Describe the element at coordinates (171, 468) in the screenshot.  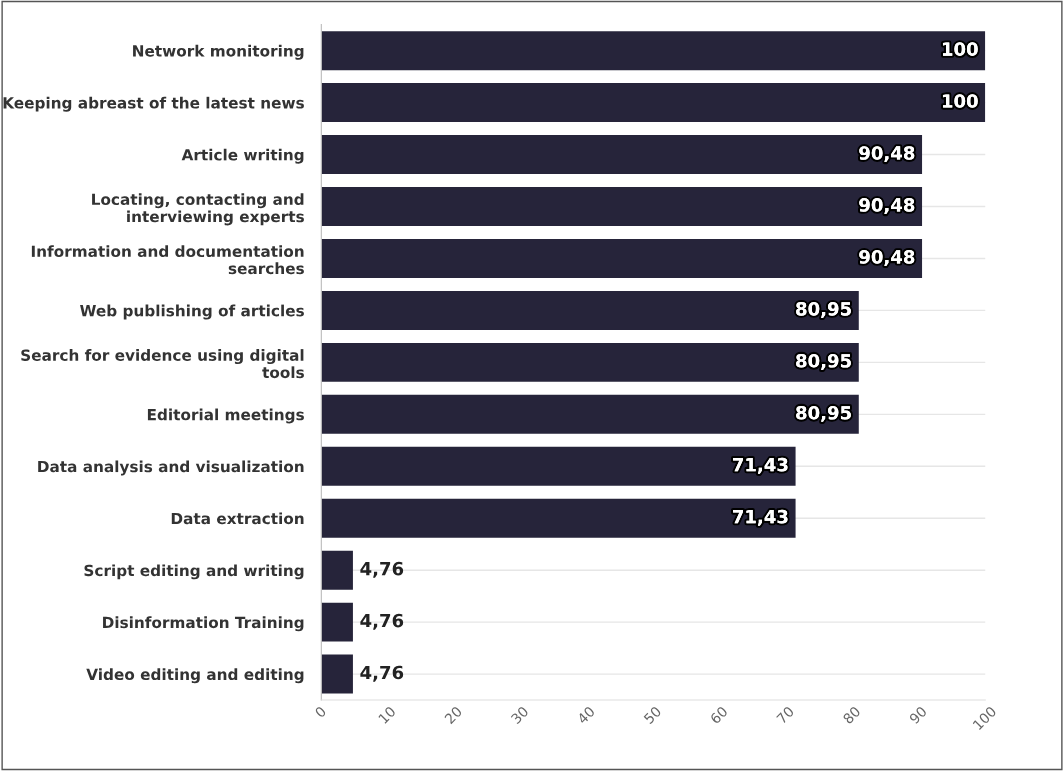
I see `y-tick-label: Data analysis and visualization` at that location.